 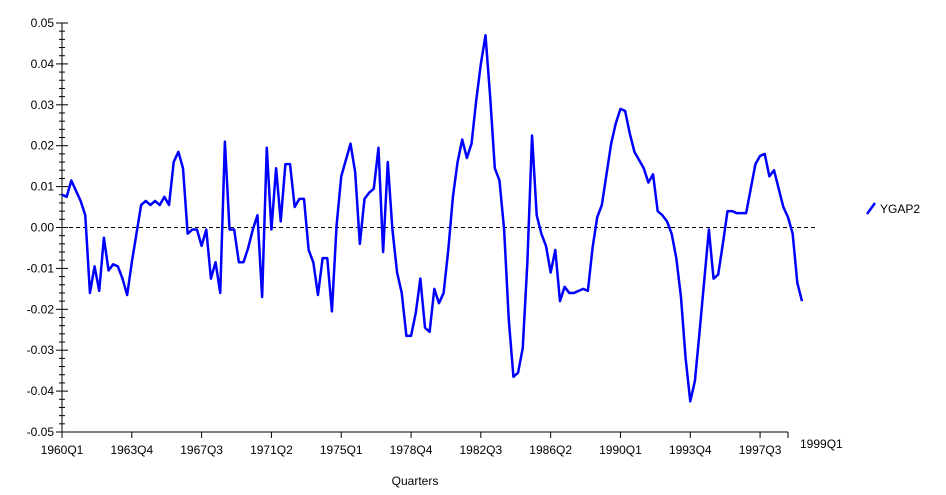 I want to click on y-tick-label: -0.04, so click(x=41, y=391).